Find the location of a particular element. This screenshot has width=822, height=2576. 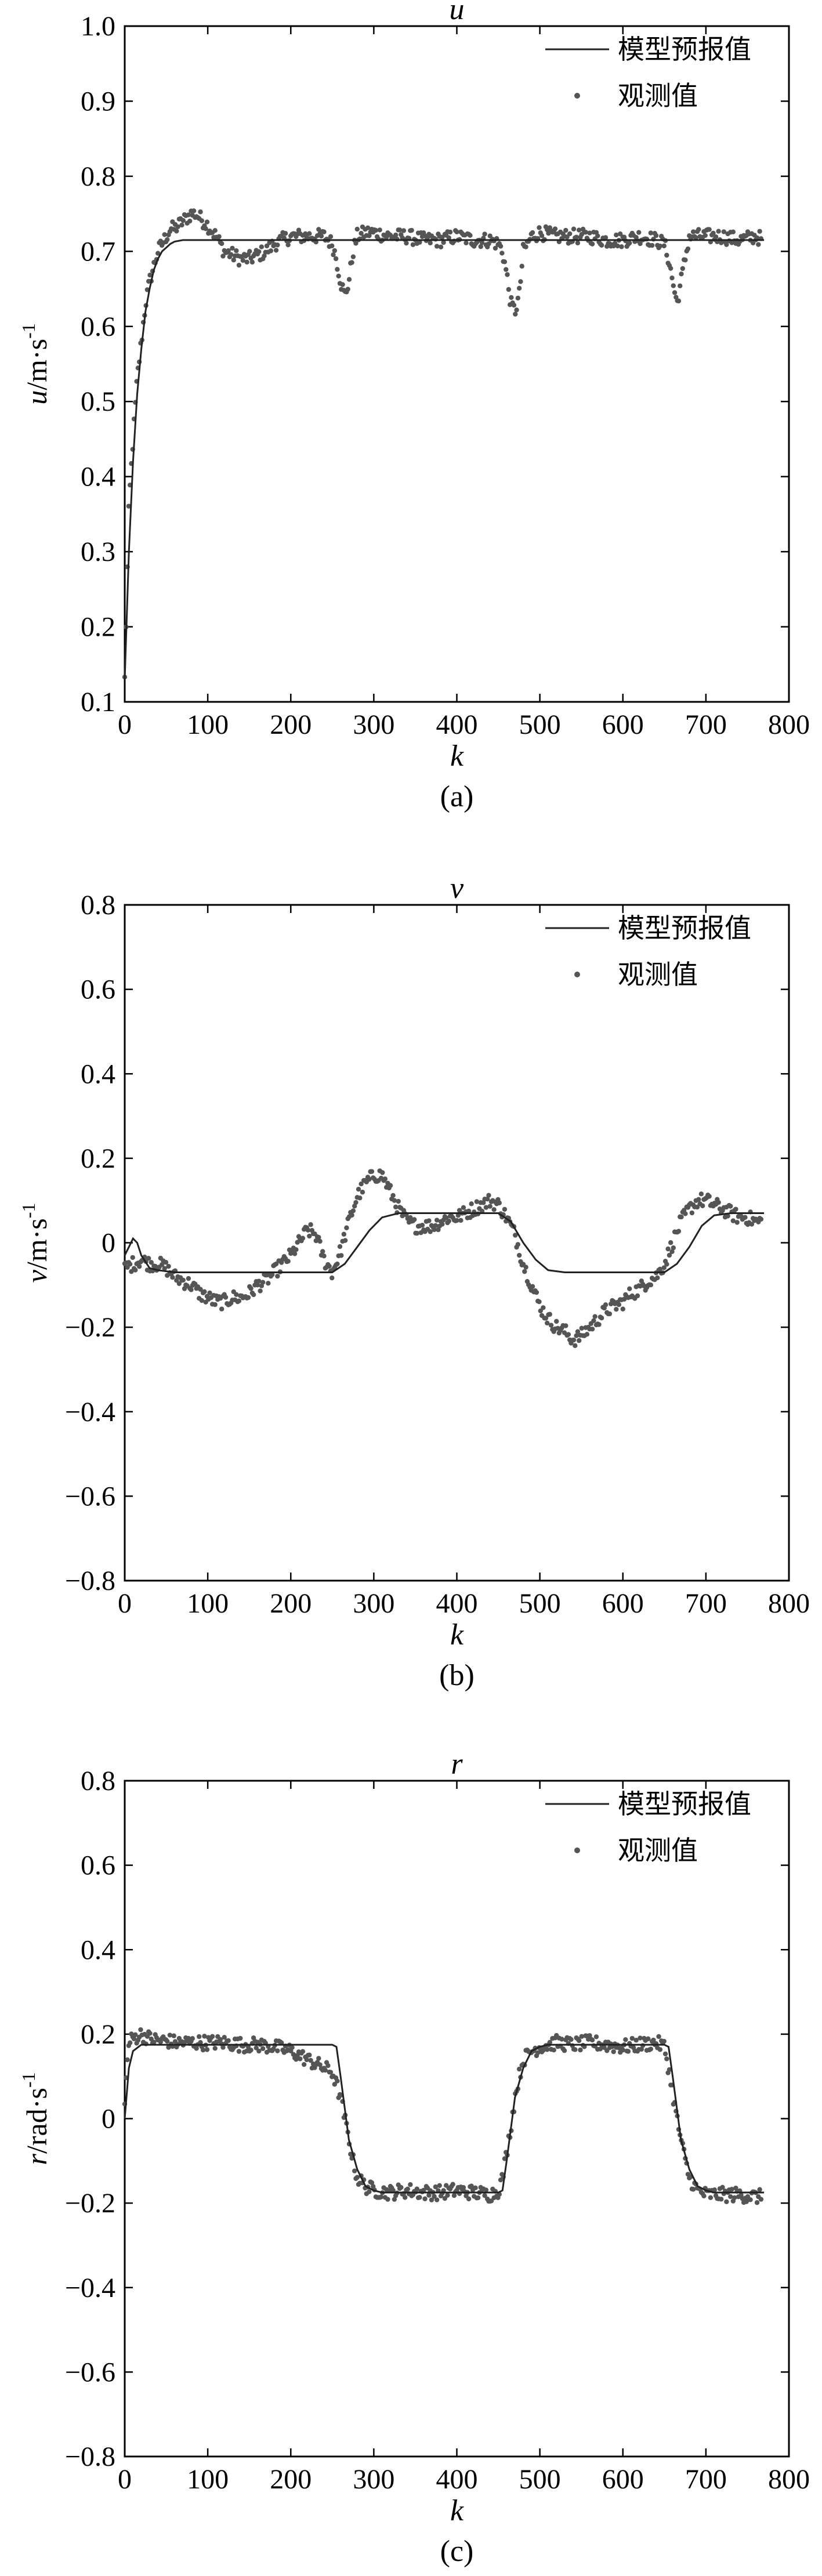

x-tick-label: 800 is located at coordinates (789, 1604).